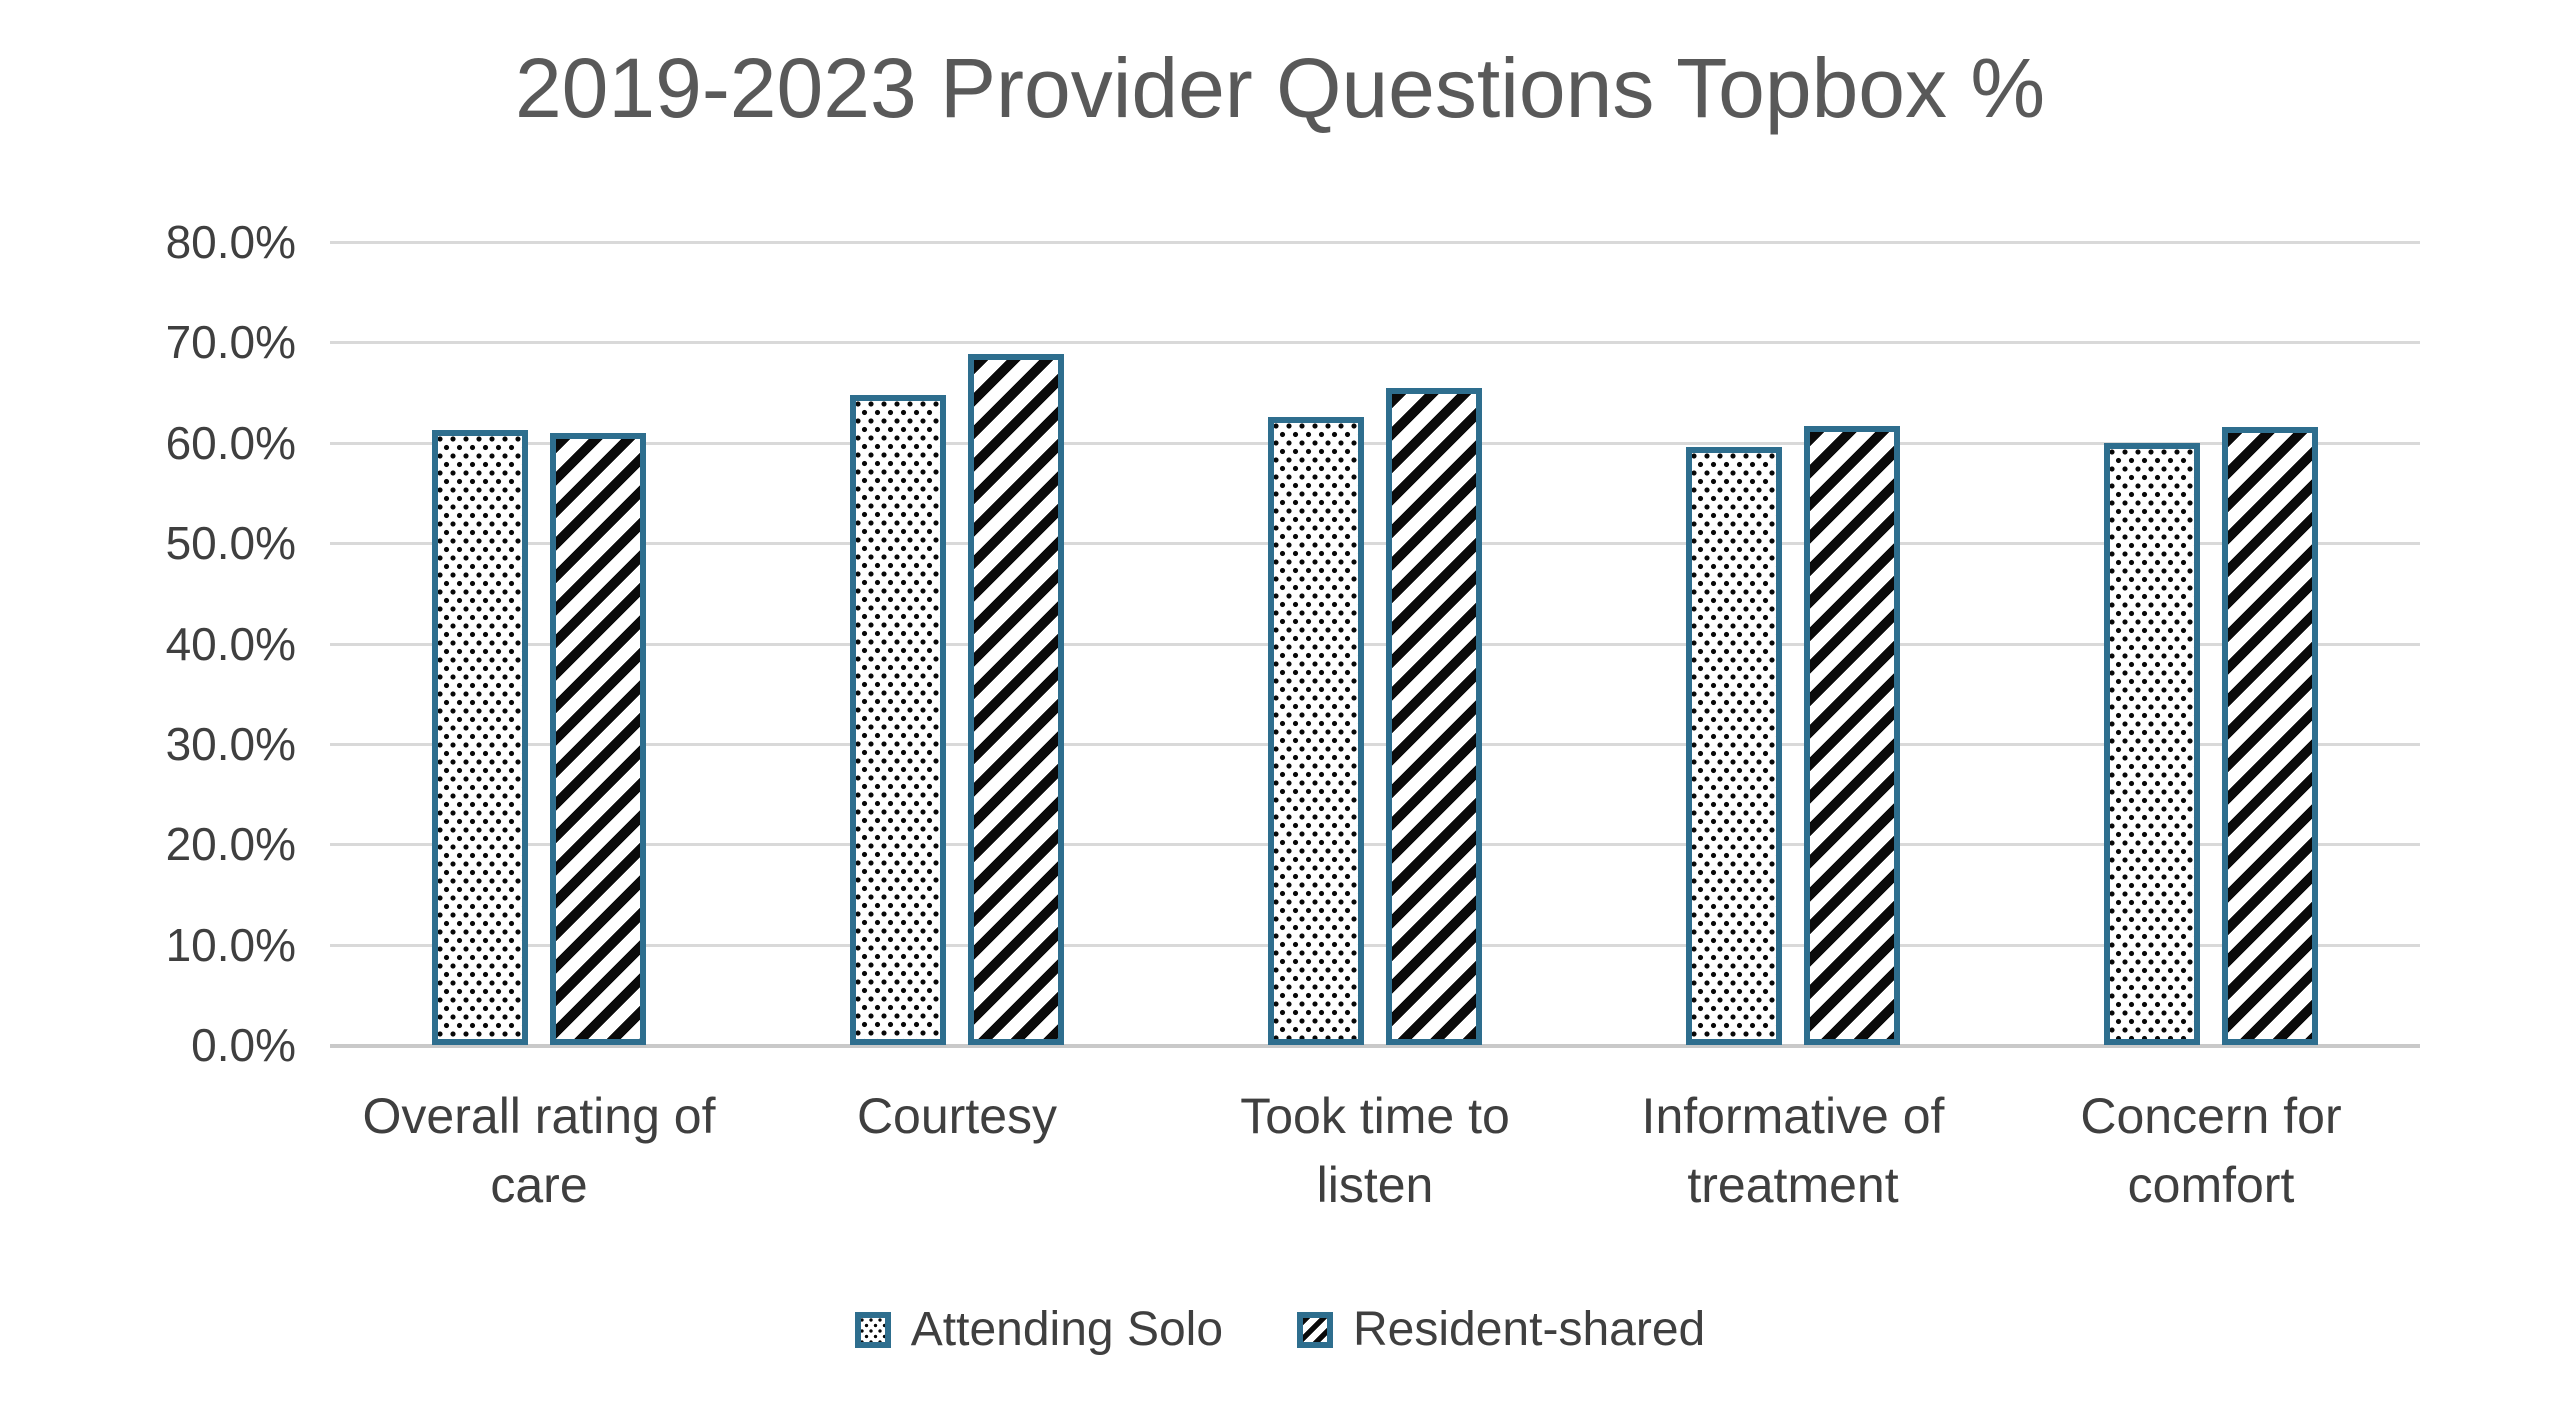 This screenshot has width=2560, height=1410. What do you see at coordinates (539, 1116) in the screenshot?
I see `x-tick-label-line: Overall rating of` at bounding box center [539, 1116].